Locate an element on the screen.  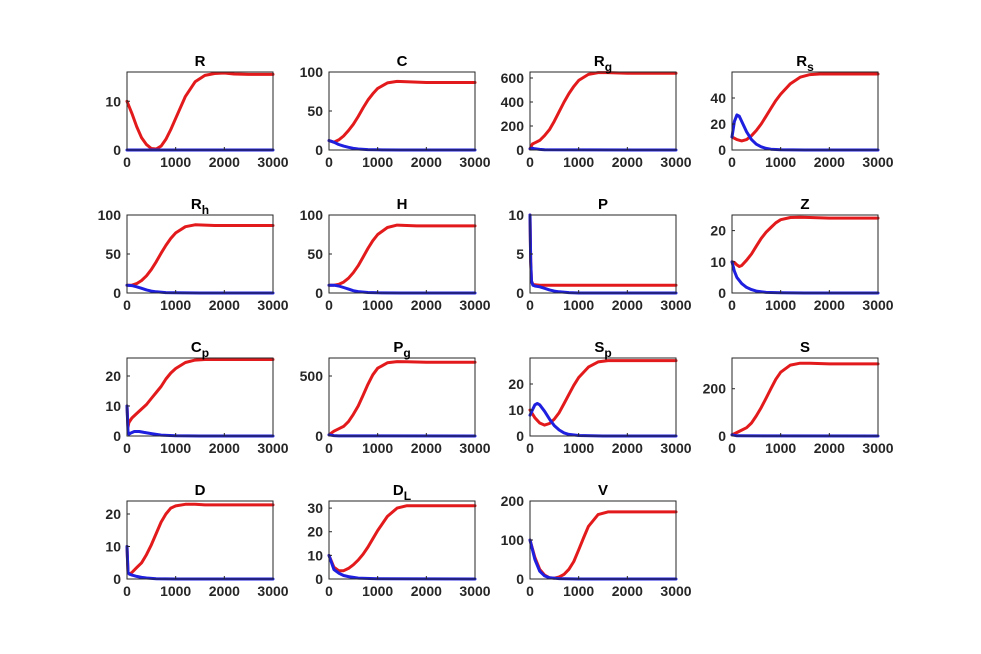
panel-title: Z is located at coordinates (804, 204).